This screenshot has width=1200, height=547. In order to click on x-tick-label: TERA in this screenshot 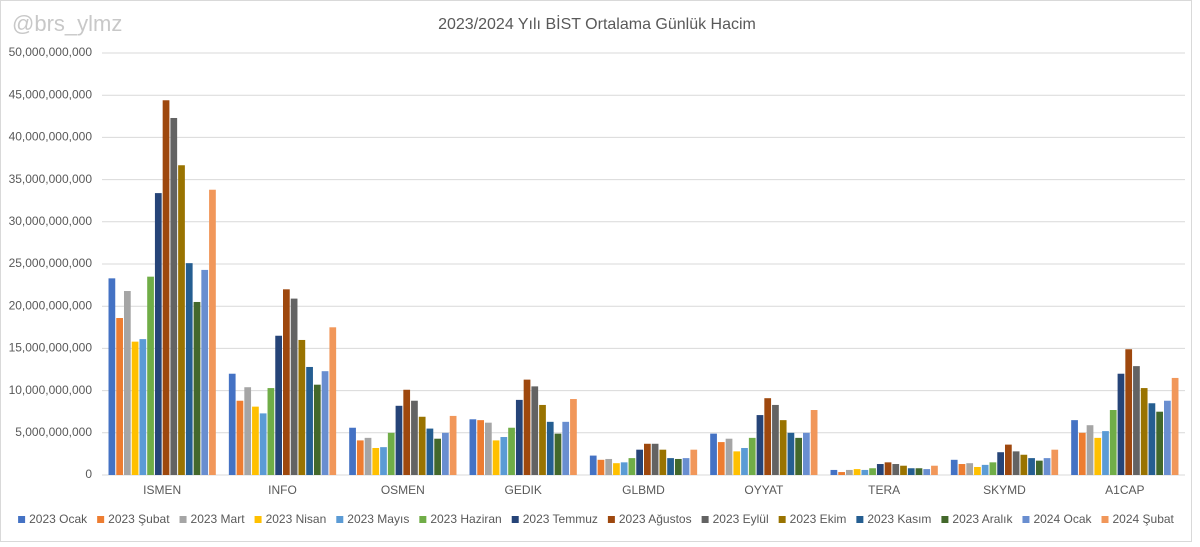, I will do `click(884, 490)`.